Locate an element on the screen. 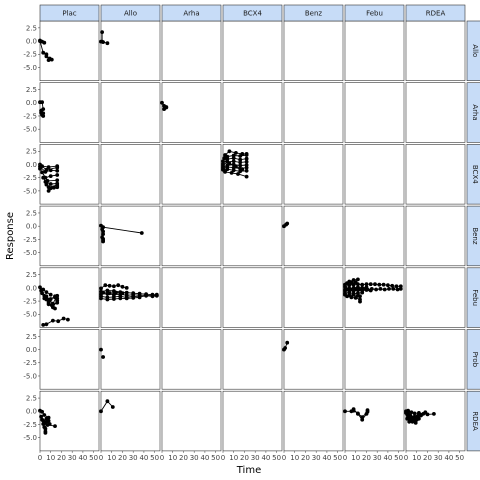  x-tick-label: 0 is located at coordinates (223, 458).